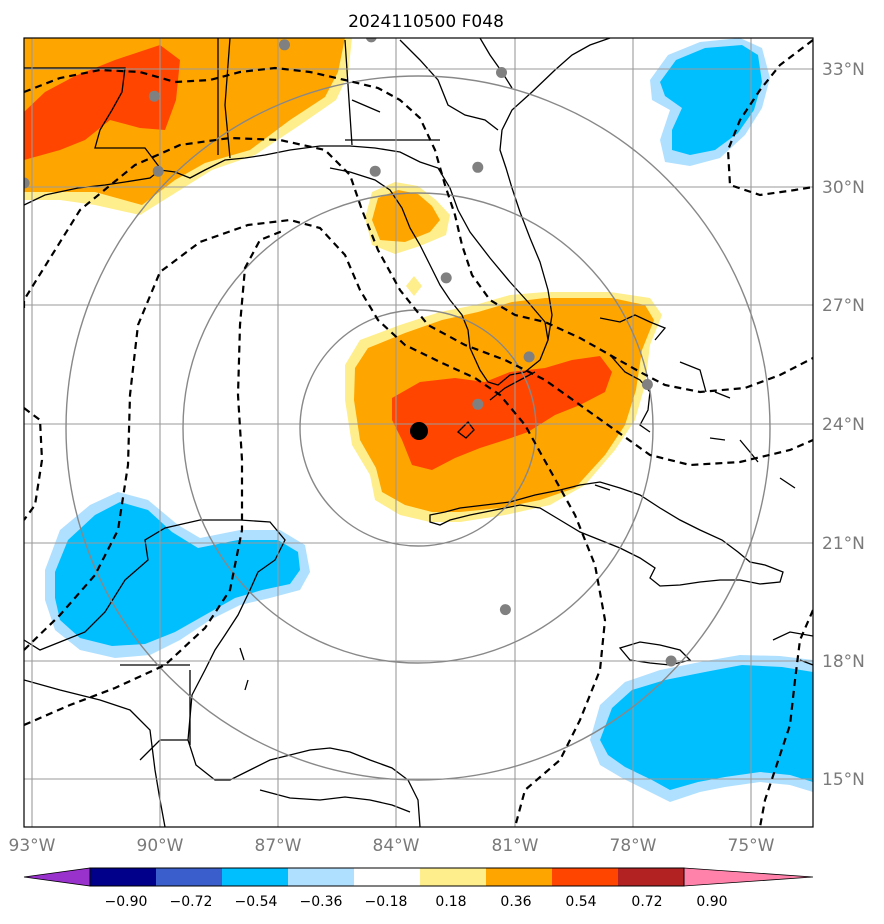  I want to click on lon-tick-label: 84°W, so click(396, 846).